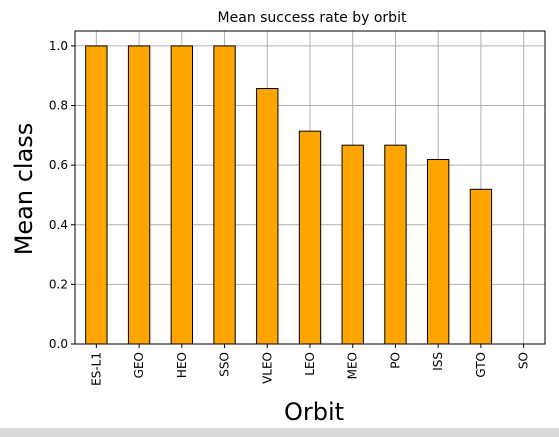  I want to click on x-tick-label: LEO, so click(310, 364).